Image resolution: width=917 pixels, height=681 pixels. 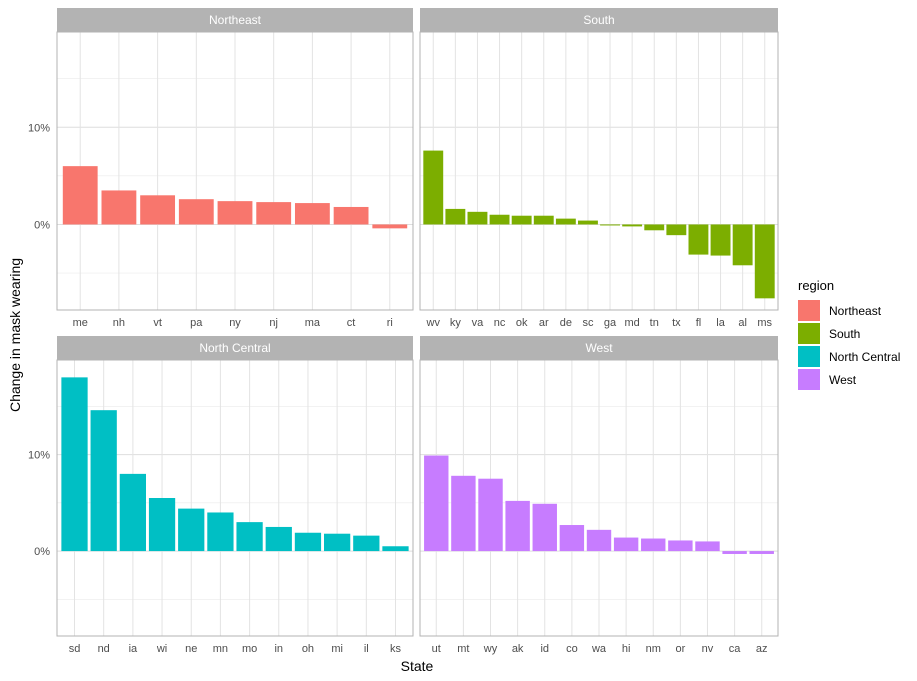 I want to click on bar-id, so click(x=544, y=527).